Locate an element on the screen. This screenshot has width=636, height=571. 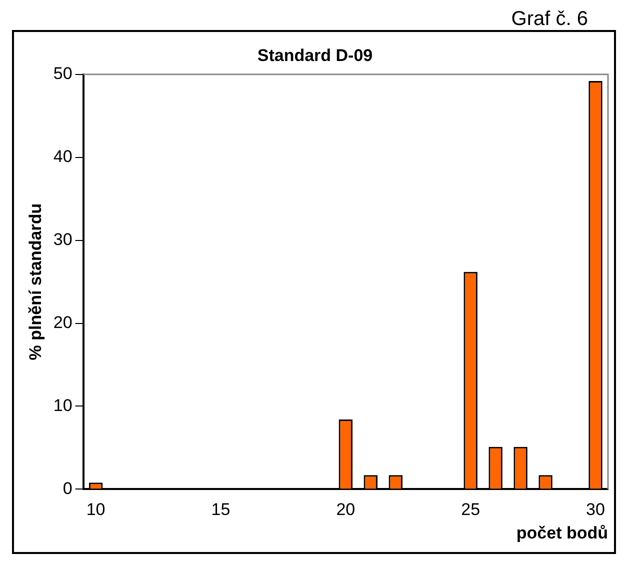
chart-title: Standard D-09 is located at coordinates (315, 55).